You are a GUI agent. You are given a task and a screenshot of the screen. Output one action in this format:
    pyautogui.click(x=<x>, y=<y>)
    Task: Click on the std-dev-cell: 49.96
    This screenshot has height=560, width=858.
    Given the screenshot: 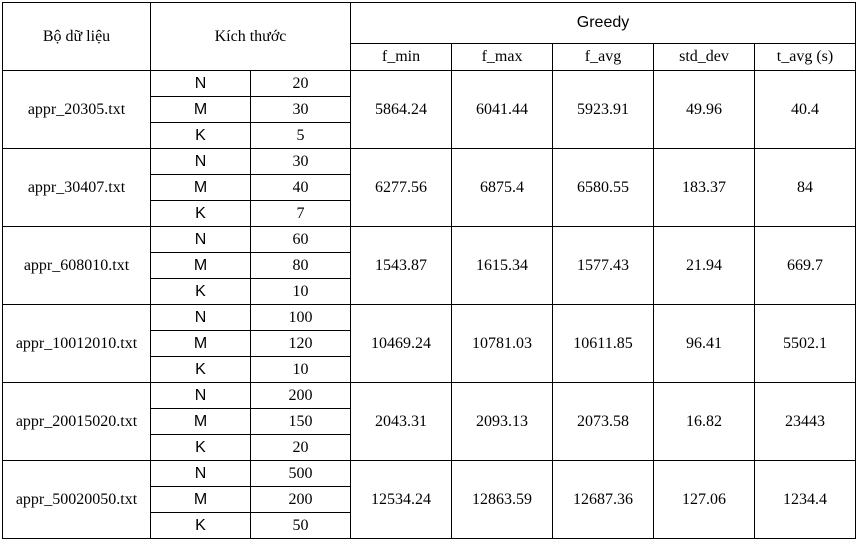 What is the action you would take?
    pyautogui.click(x=704, y=109)
    